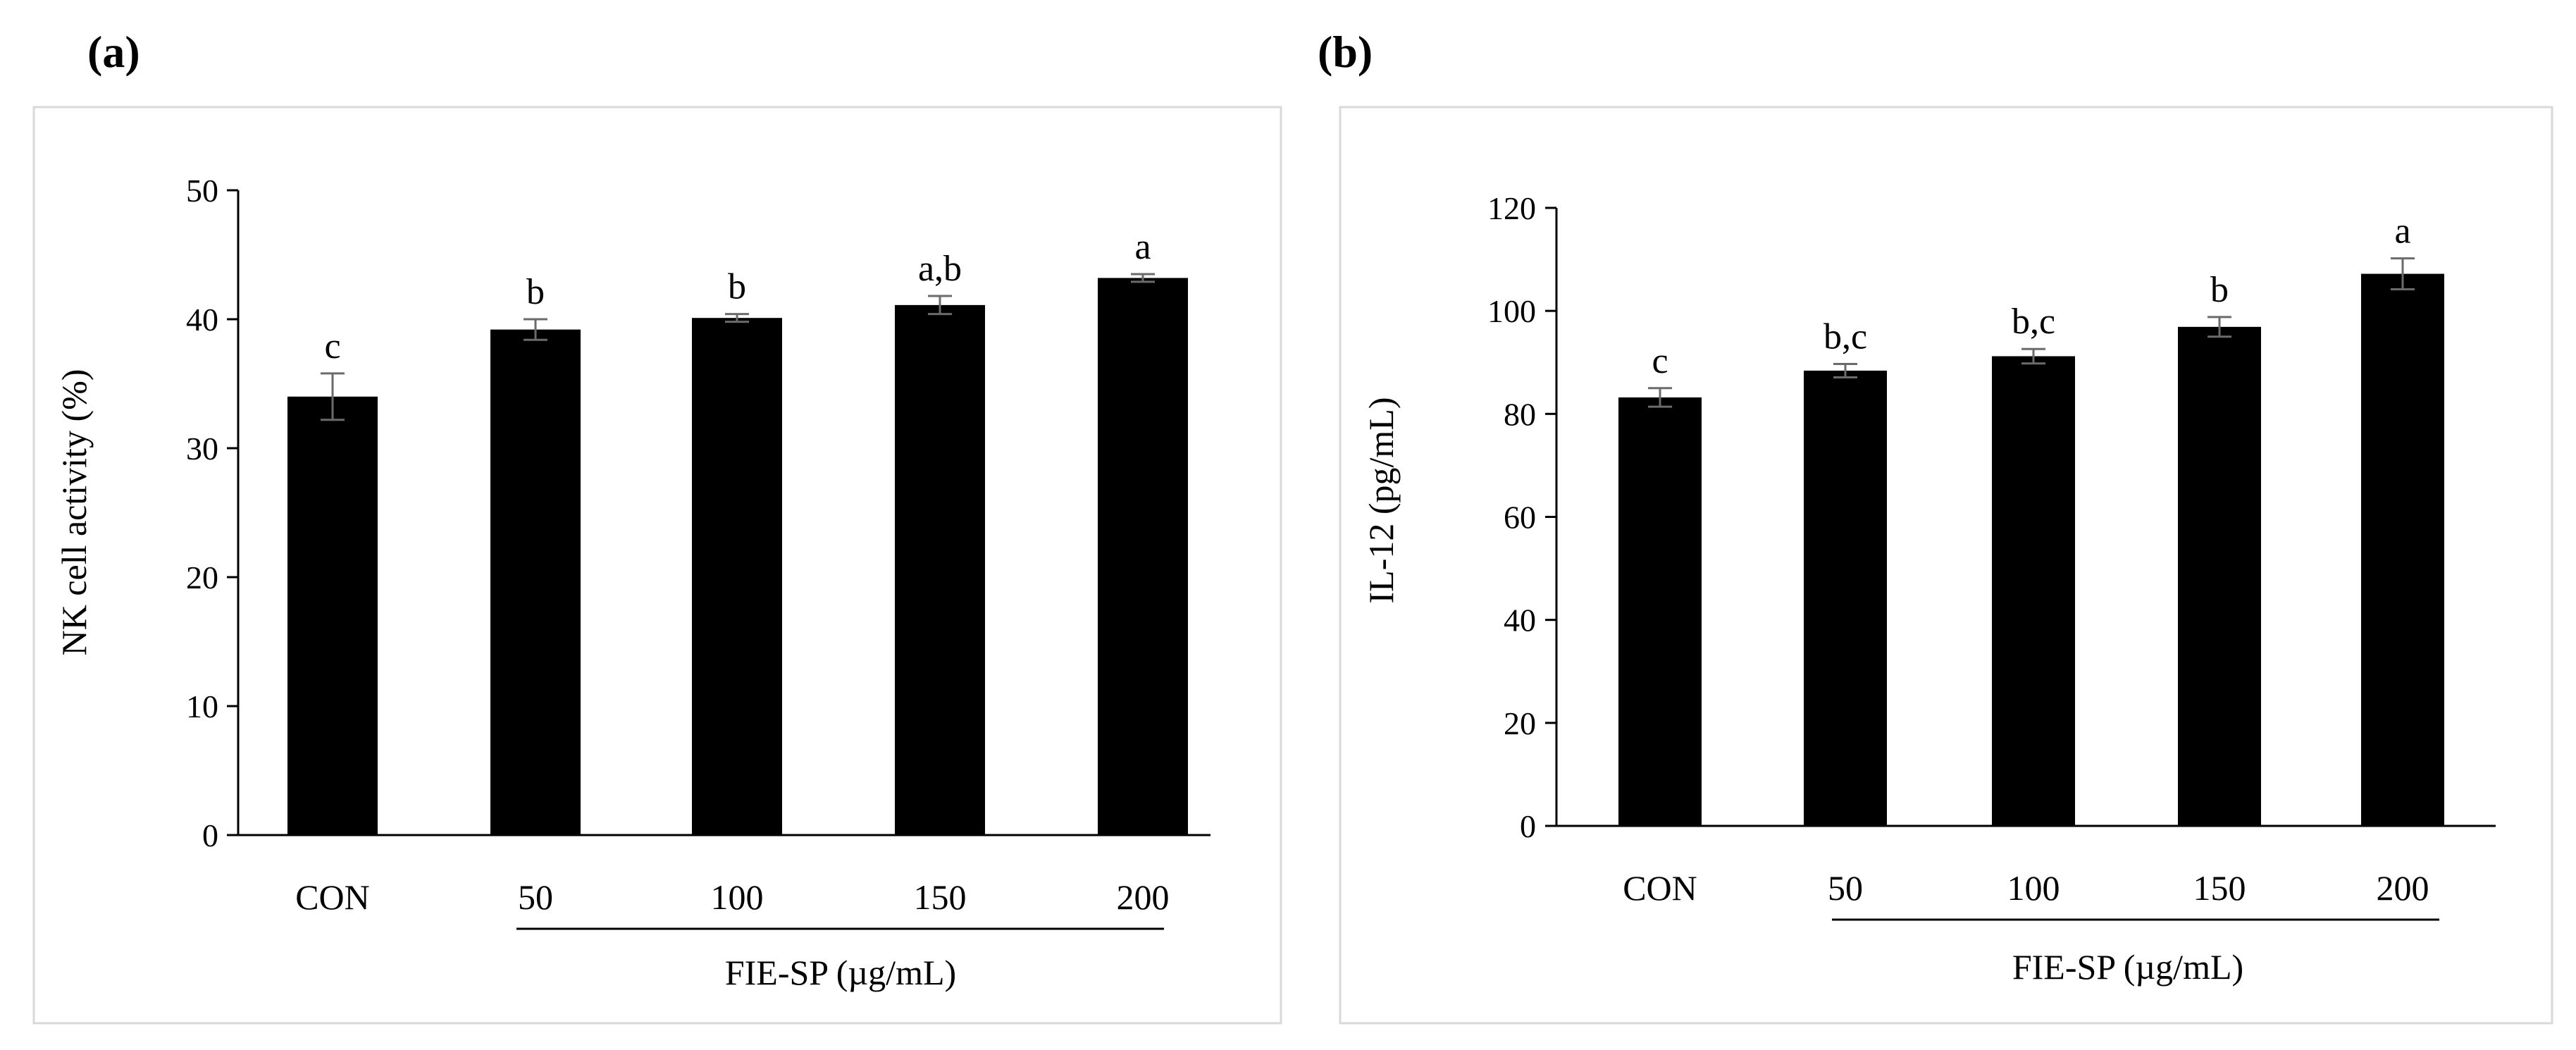 The width and height of the screenshot is (2576, 1050). I want to click on panel-a-y-ticks: 0 10 20 30 40 50, so click(212, 513).